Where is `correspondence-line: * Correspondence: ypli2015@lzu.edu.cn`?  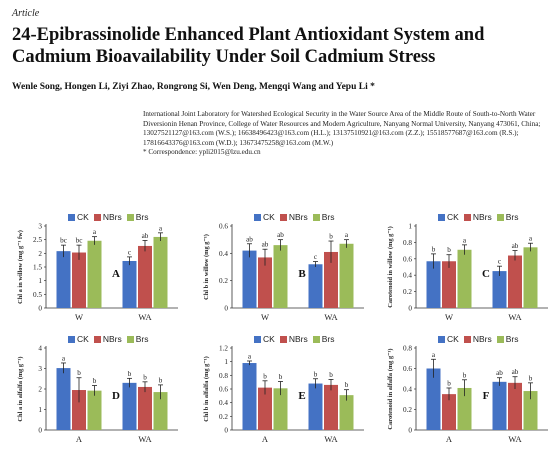
correspondence-line: * Correspondence: ypli2015@lzu.edu.cn is located at coordinates (202, 152).